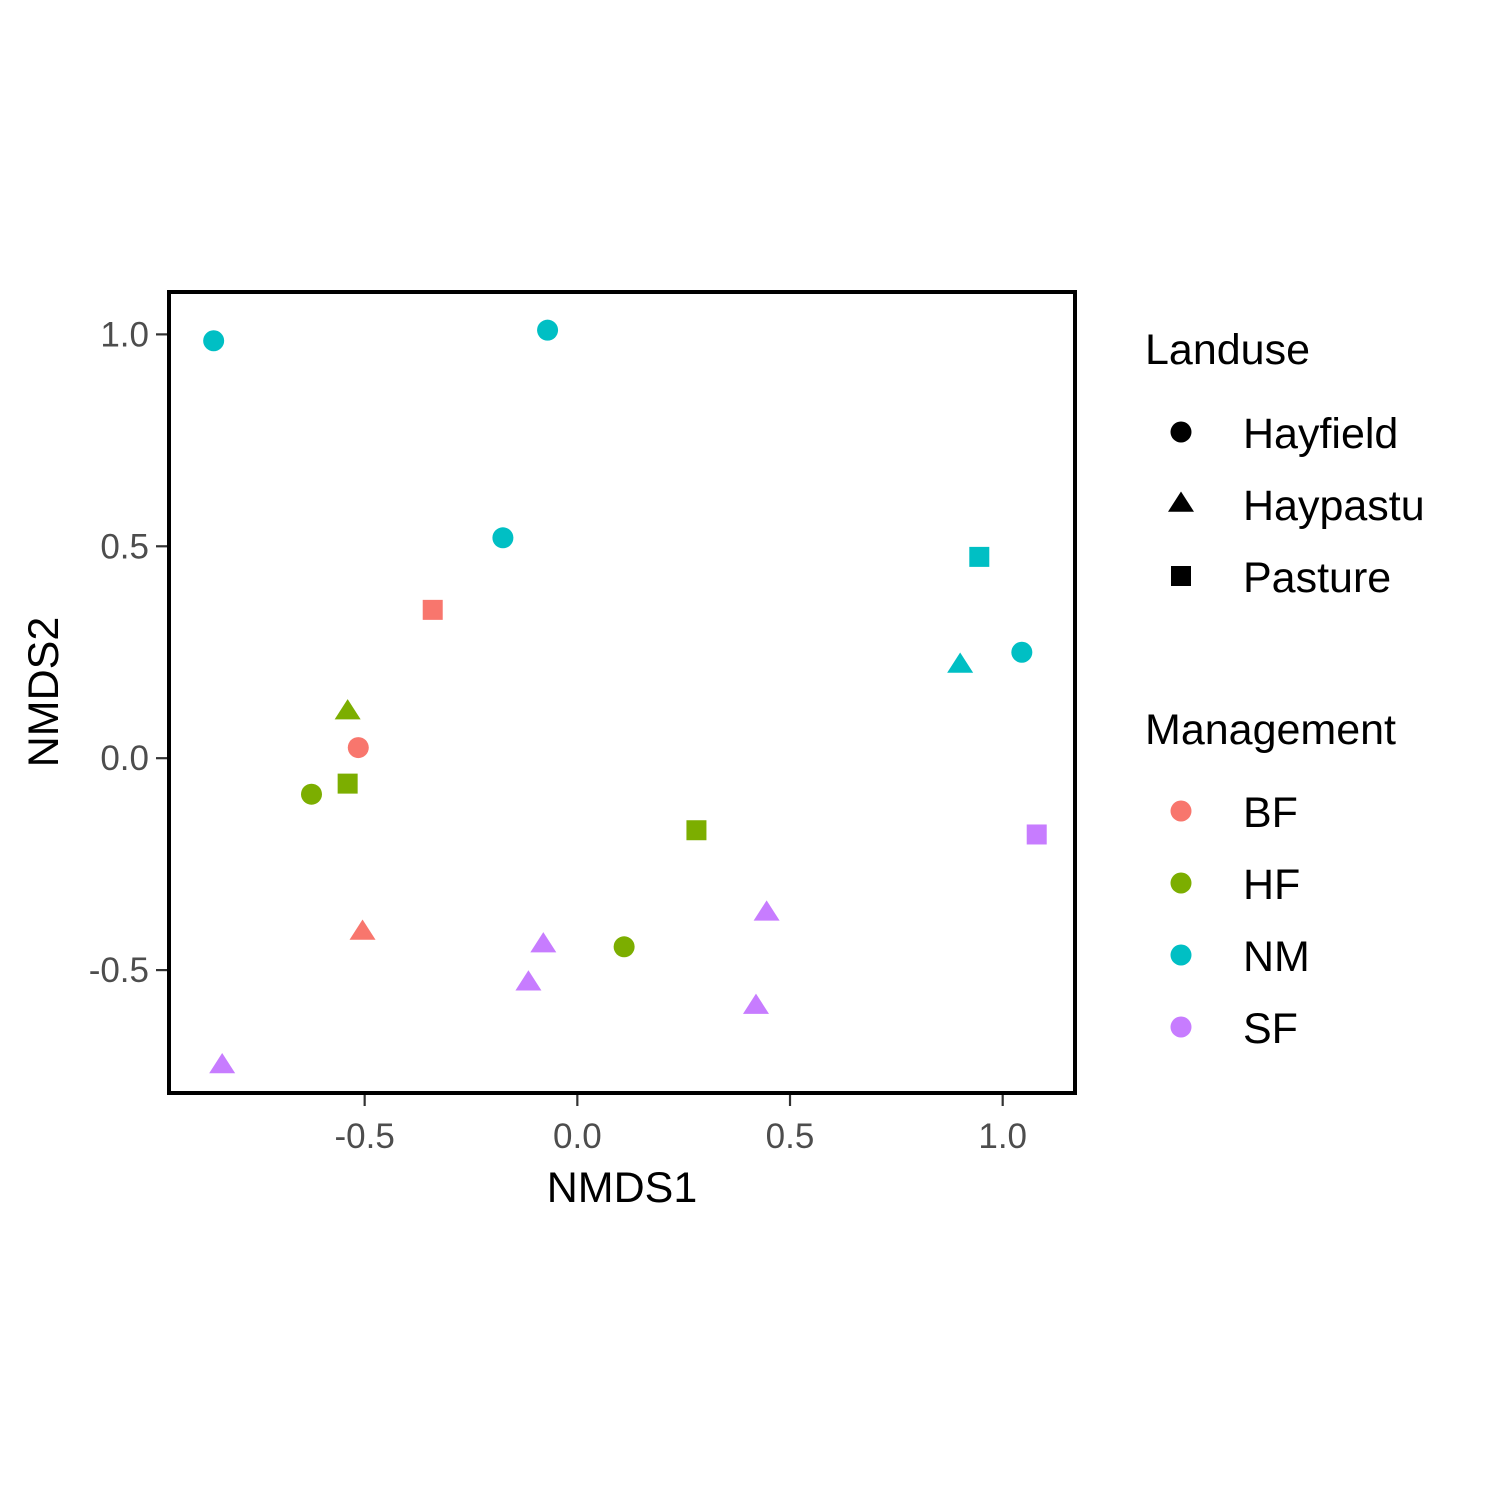 This screenshot has width=1500, height=1500. What do you see at coordinates (1270, 730) in the screenshot?
I see `legend-management-title: Management` at bounding box center [1270, 730].